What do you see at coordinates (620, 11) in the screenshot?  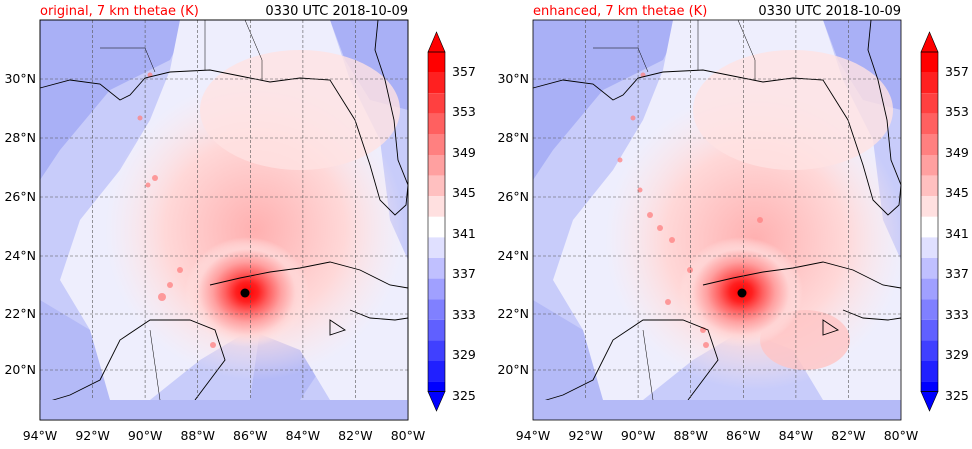 I see `panel-title-left: enhanced, 7 km thetae (K)` at bounding box center [620, 11].